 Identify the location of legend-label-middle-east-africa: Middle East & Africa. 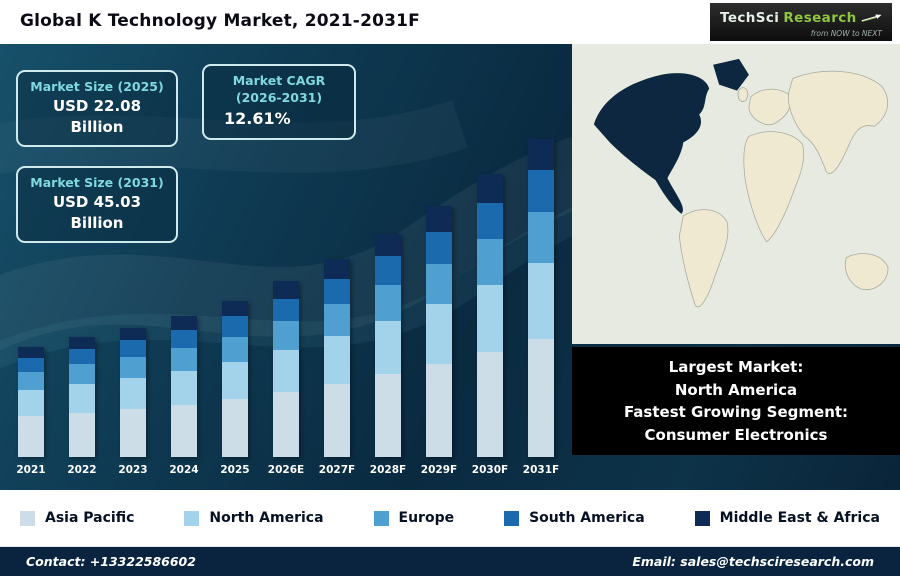
(799, 518).